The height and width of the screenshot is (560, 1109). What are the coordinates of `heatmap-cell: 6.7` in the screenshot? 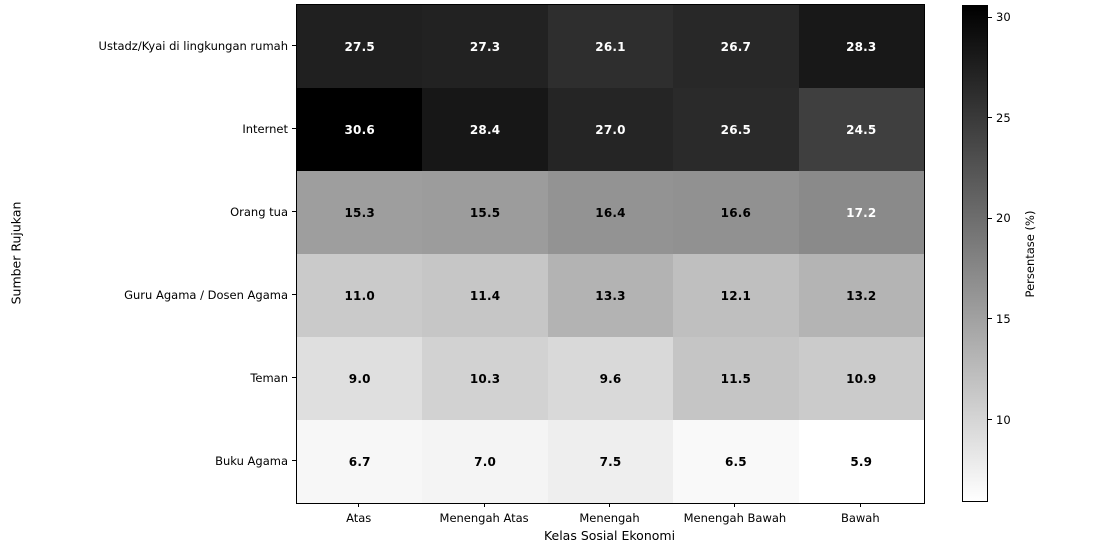 It's located at (360, 461).